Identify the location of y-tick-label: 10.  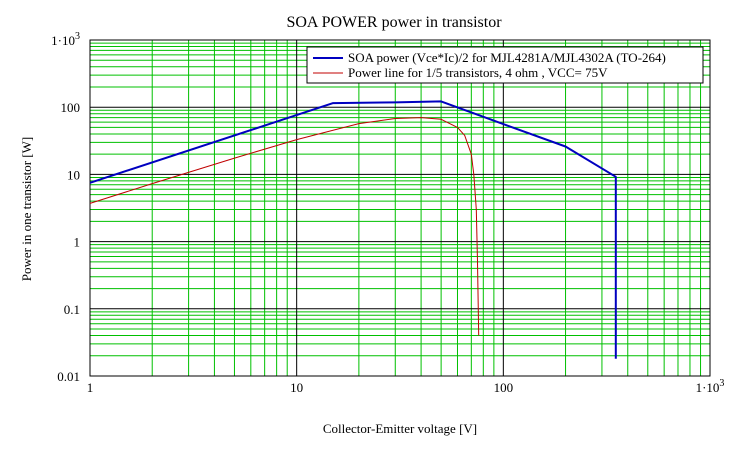
(73, 174).